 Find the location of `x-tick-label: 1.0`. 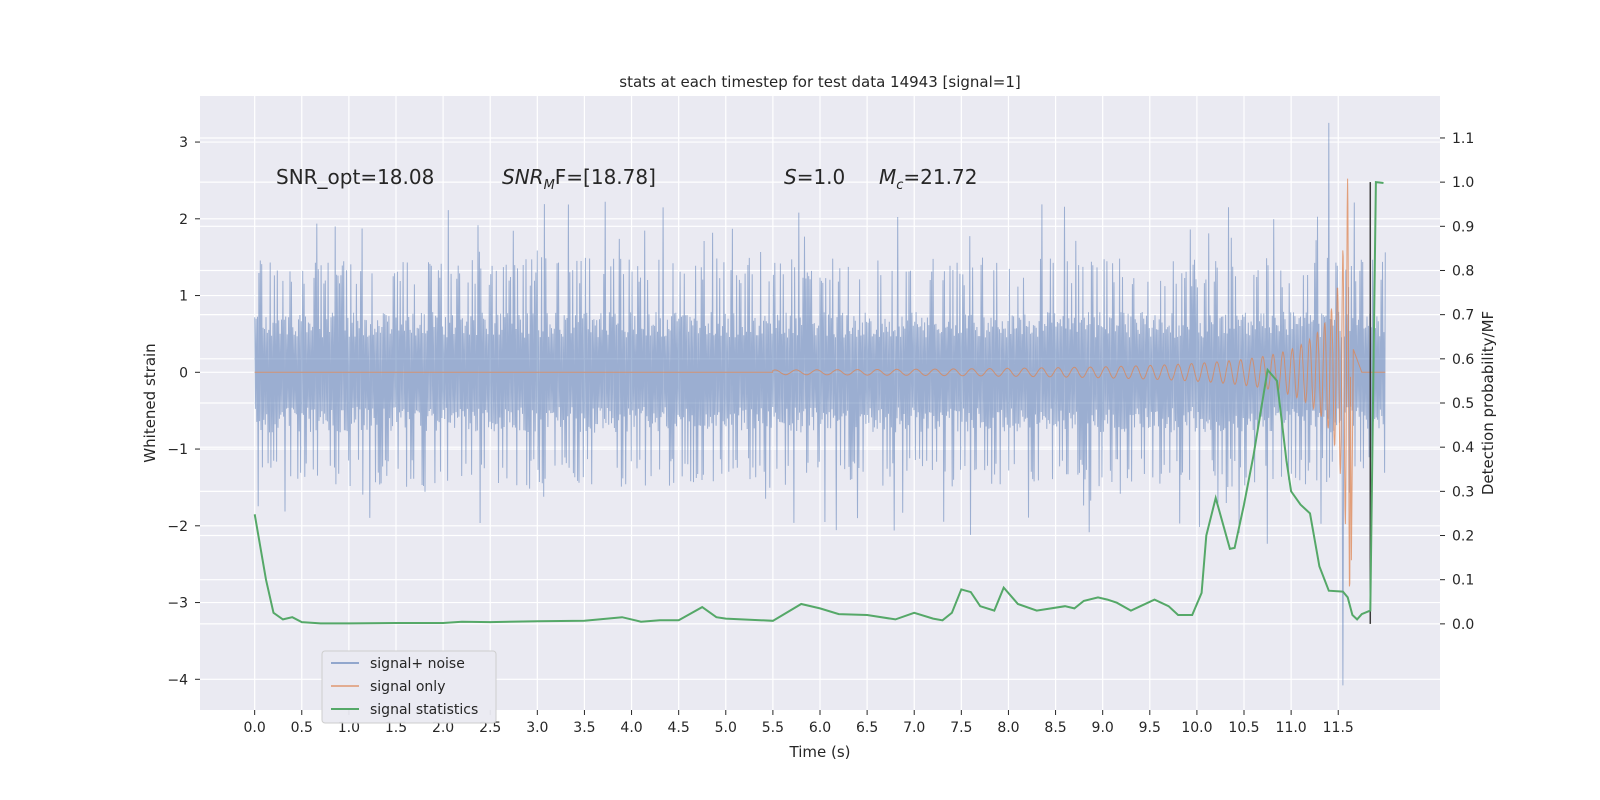

x-tick-label: 1.0 is located at coordinates (349, 728).